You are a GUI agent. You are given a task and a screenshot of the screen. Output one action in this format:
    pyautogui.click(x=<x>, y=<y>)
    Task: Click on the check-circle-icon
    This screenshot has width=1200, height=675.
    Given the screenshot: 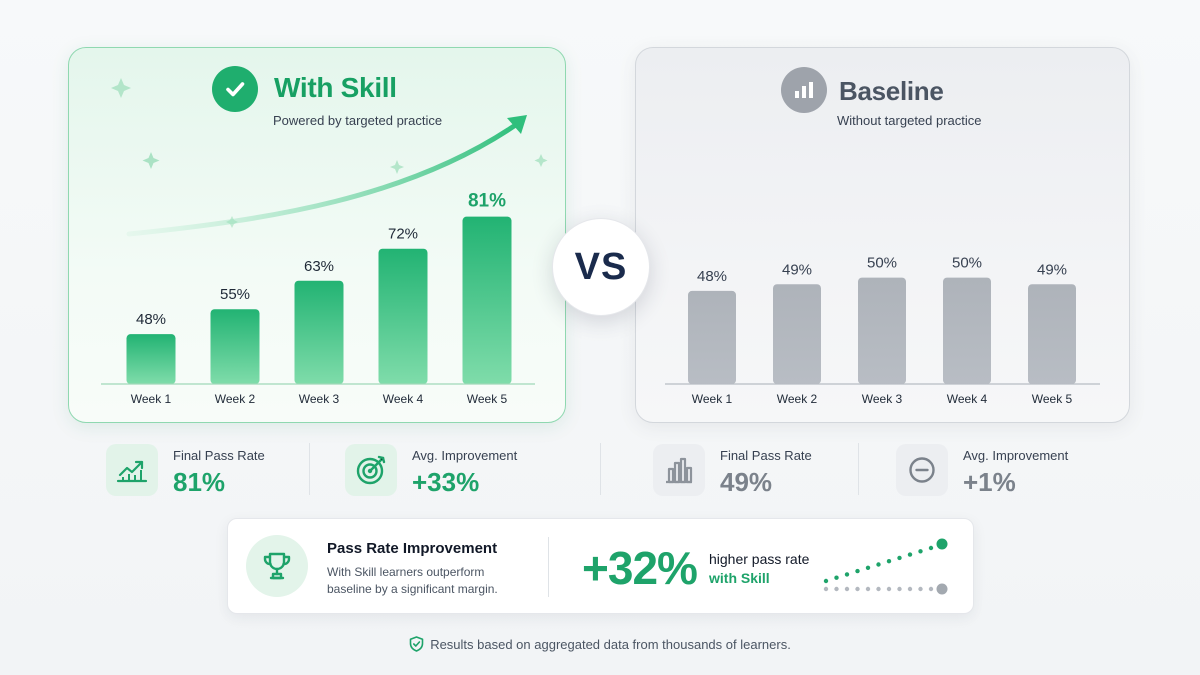 What is the action you would take?
    pyautogui.click(x=235, y=89)
    